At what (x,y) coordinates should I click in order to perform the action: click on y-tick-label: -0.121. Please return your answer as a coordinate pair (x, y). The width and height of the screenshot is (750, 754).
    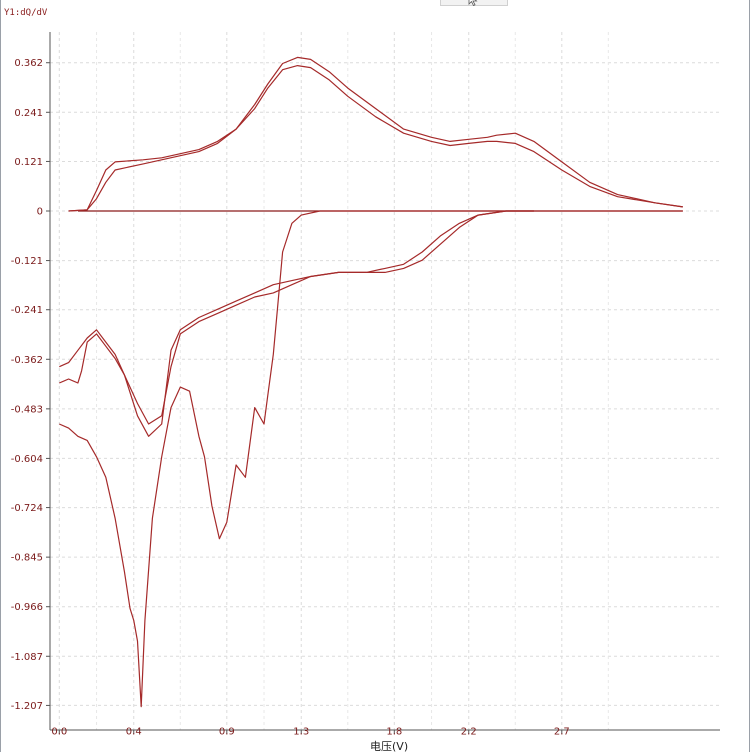
    Looking at the image, I should click on (27, 261).